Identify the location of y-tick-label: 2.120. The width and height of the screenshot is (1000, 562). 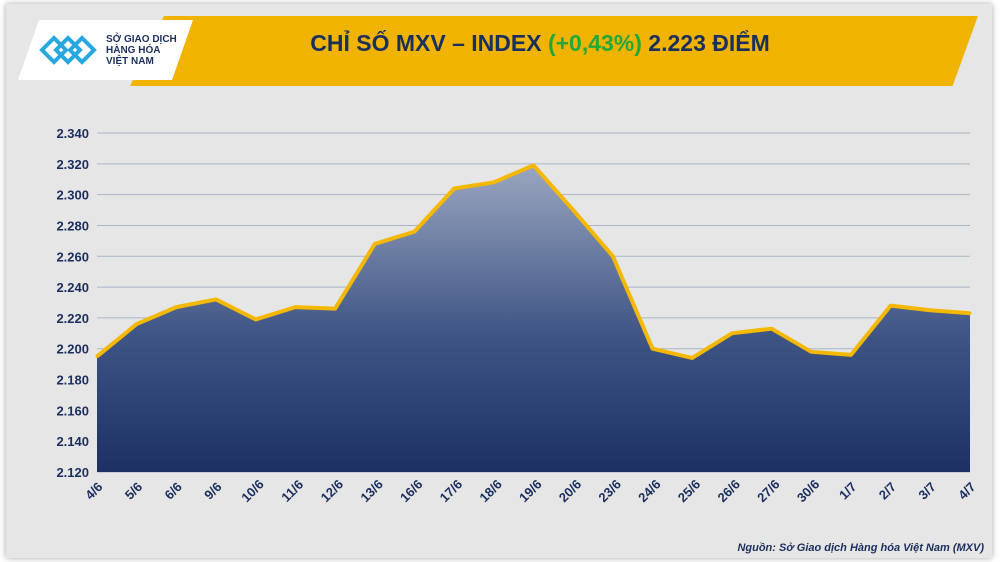
(72, 472).